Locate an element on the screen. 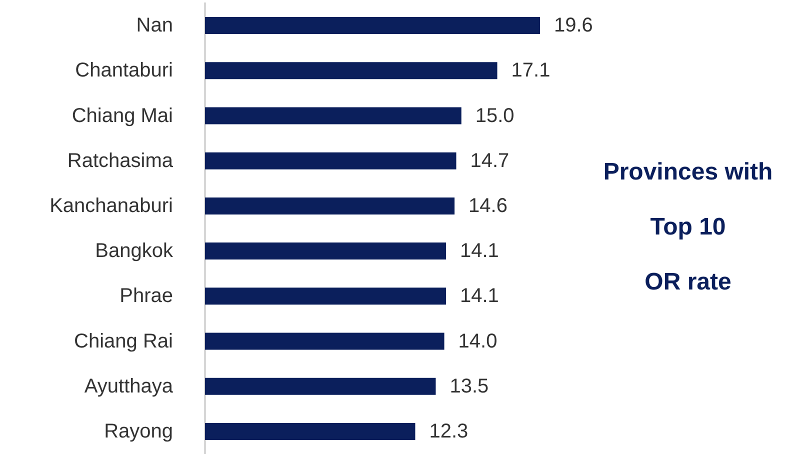 This screenshot has width=794, height=454. data-label: 17.1 is located at coordinates (530, 71).